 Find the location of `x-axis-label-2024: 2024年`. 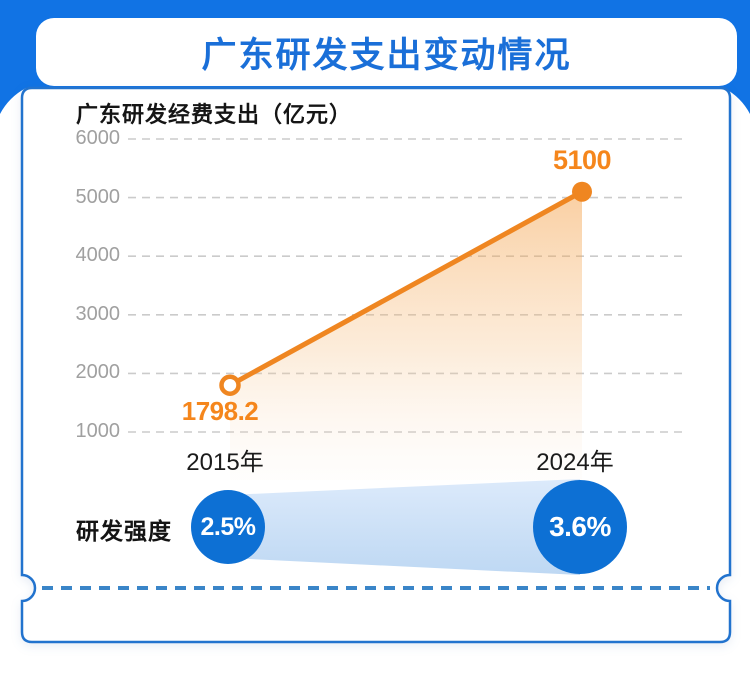

x-axis-label-2024: 2024年 is located at coordinates (575, 462).